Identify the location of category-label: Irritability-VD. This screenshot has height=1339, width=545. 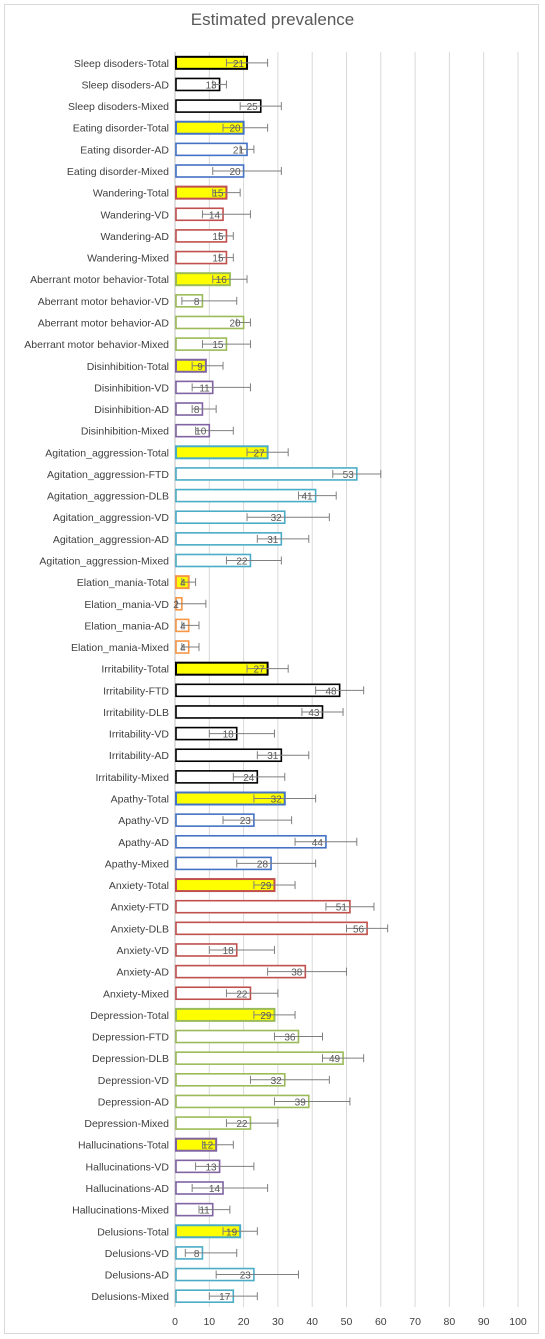
(139, 735).